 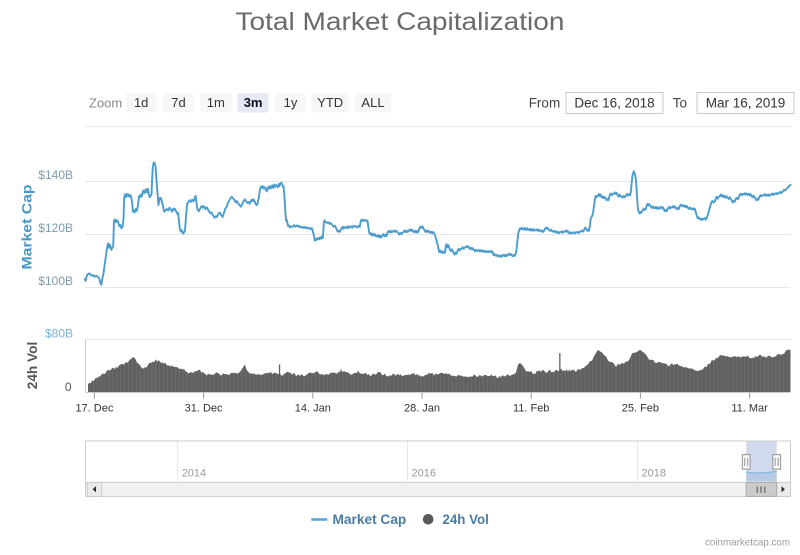 What do you see at coordinates (680, 103) in the screenshot?
I see `svg-text: To` at bounding box center [680, 103].